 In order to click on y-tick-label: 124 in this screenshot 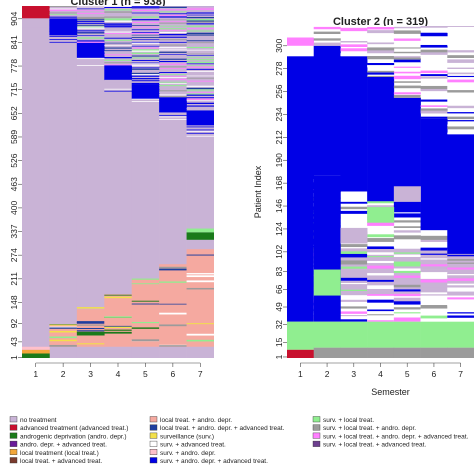, I will do `click(279, 229)`.